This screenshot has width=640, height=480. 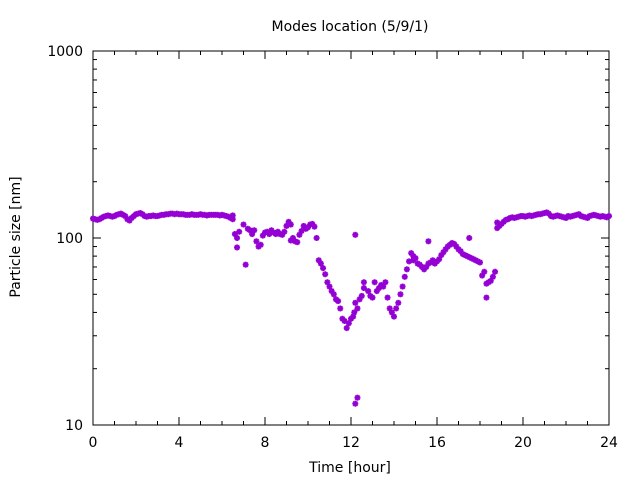 What do you see at coordinates (437, 443) in the screenshot?
I see `x-tick-label: 16` at bounding box center [437, 443].